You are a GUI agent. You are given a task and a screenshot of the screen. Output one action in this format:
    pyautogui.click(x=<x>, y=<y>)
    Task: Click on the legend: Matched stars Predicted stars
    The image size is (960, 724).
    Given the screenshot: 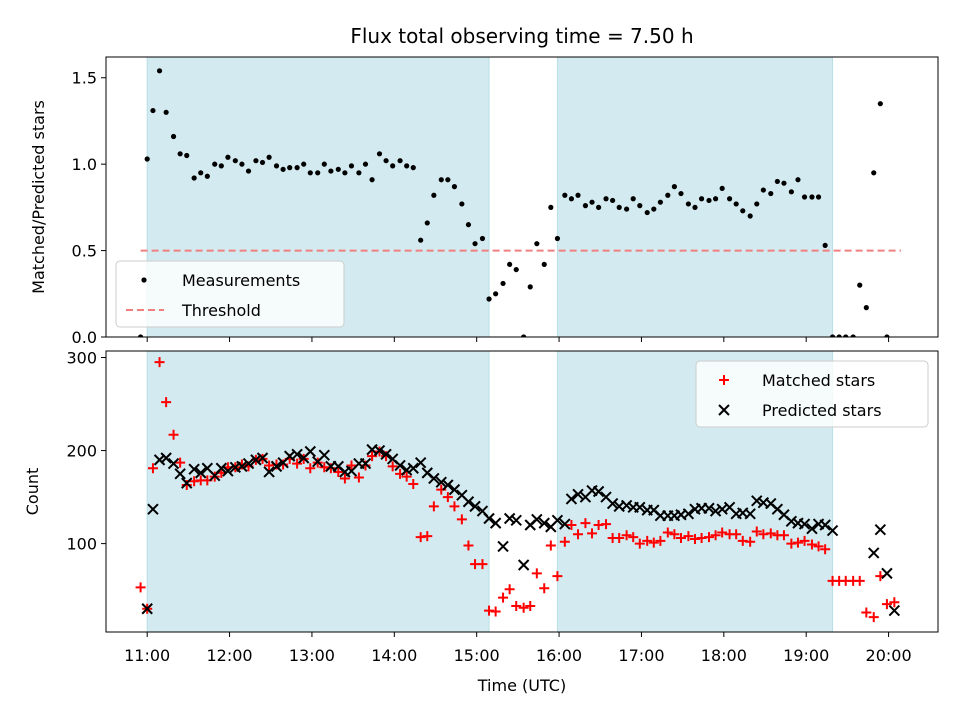 What is the action you would take?
    pyautogui.click(x=812, y=394)
    